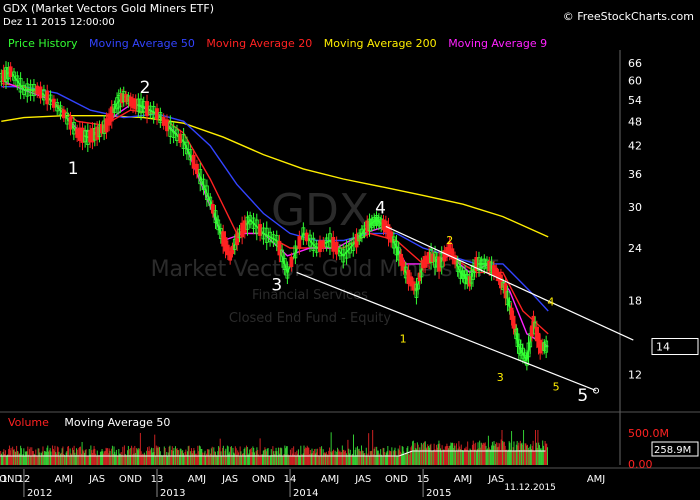 Image resolution: width=700 pixels, height=500 pixels. What do you see at coordinates (635, 301) in the screenshot?
I see `price-tick-label: 18` at bounding box center [635, 301].